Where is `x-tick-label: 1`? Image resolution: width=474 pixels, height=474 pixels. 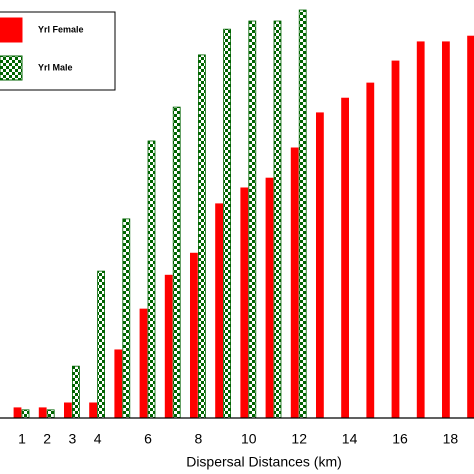 x-tick-label: 1 is located at coordinates (22, 439).